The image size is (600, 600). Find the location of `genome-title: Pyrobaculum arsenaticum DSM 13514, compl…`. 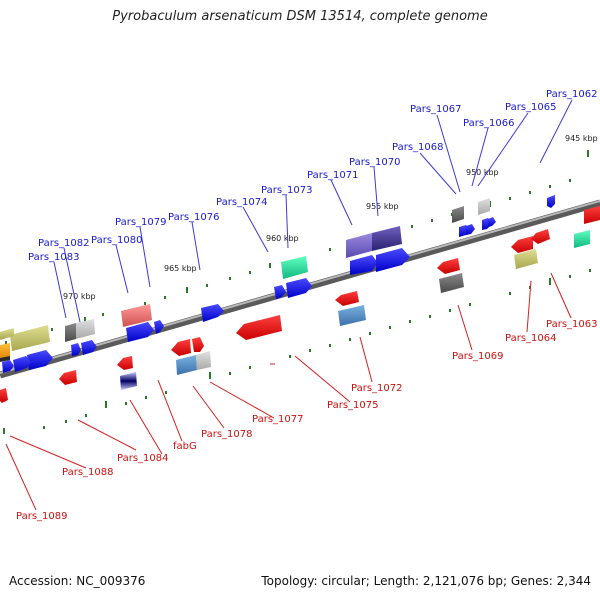

genome-title: Pyrobaculum arsenaticum DSM 13514, compl… is located at coordinates (300, 16).